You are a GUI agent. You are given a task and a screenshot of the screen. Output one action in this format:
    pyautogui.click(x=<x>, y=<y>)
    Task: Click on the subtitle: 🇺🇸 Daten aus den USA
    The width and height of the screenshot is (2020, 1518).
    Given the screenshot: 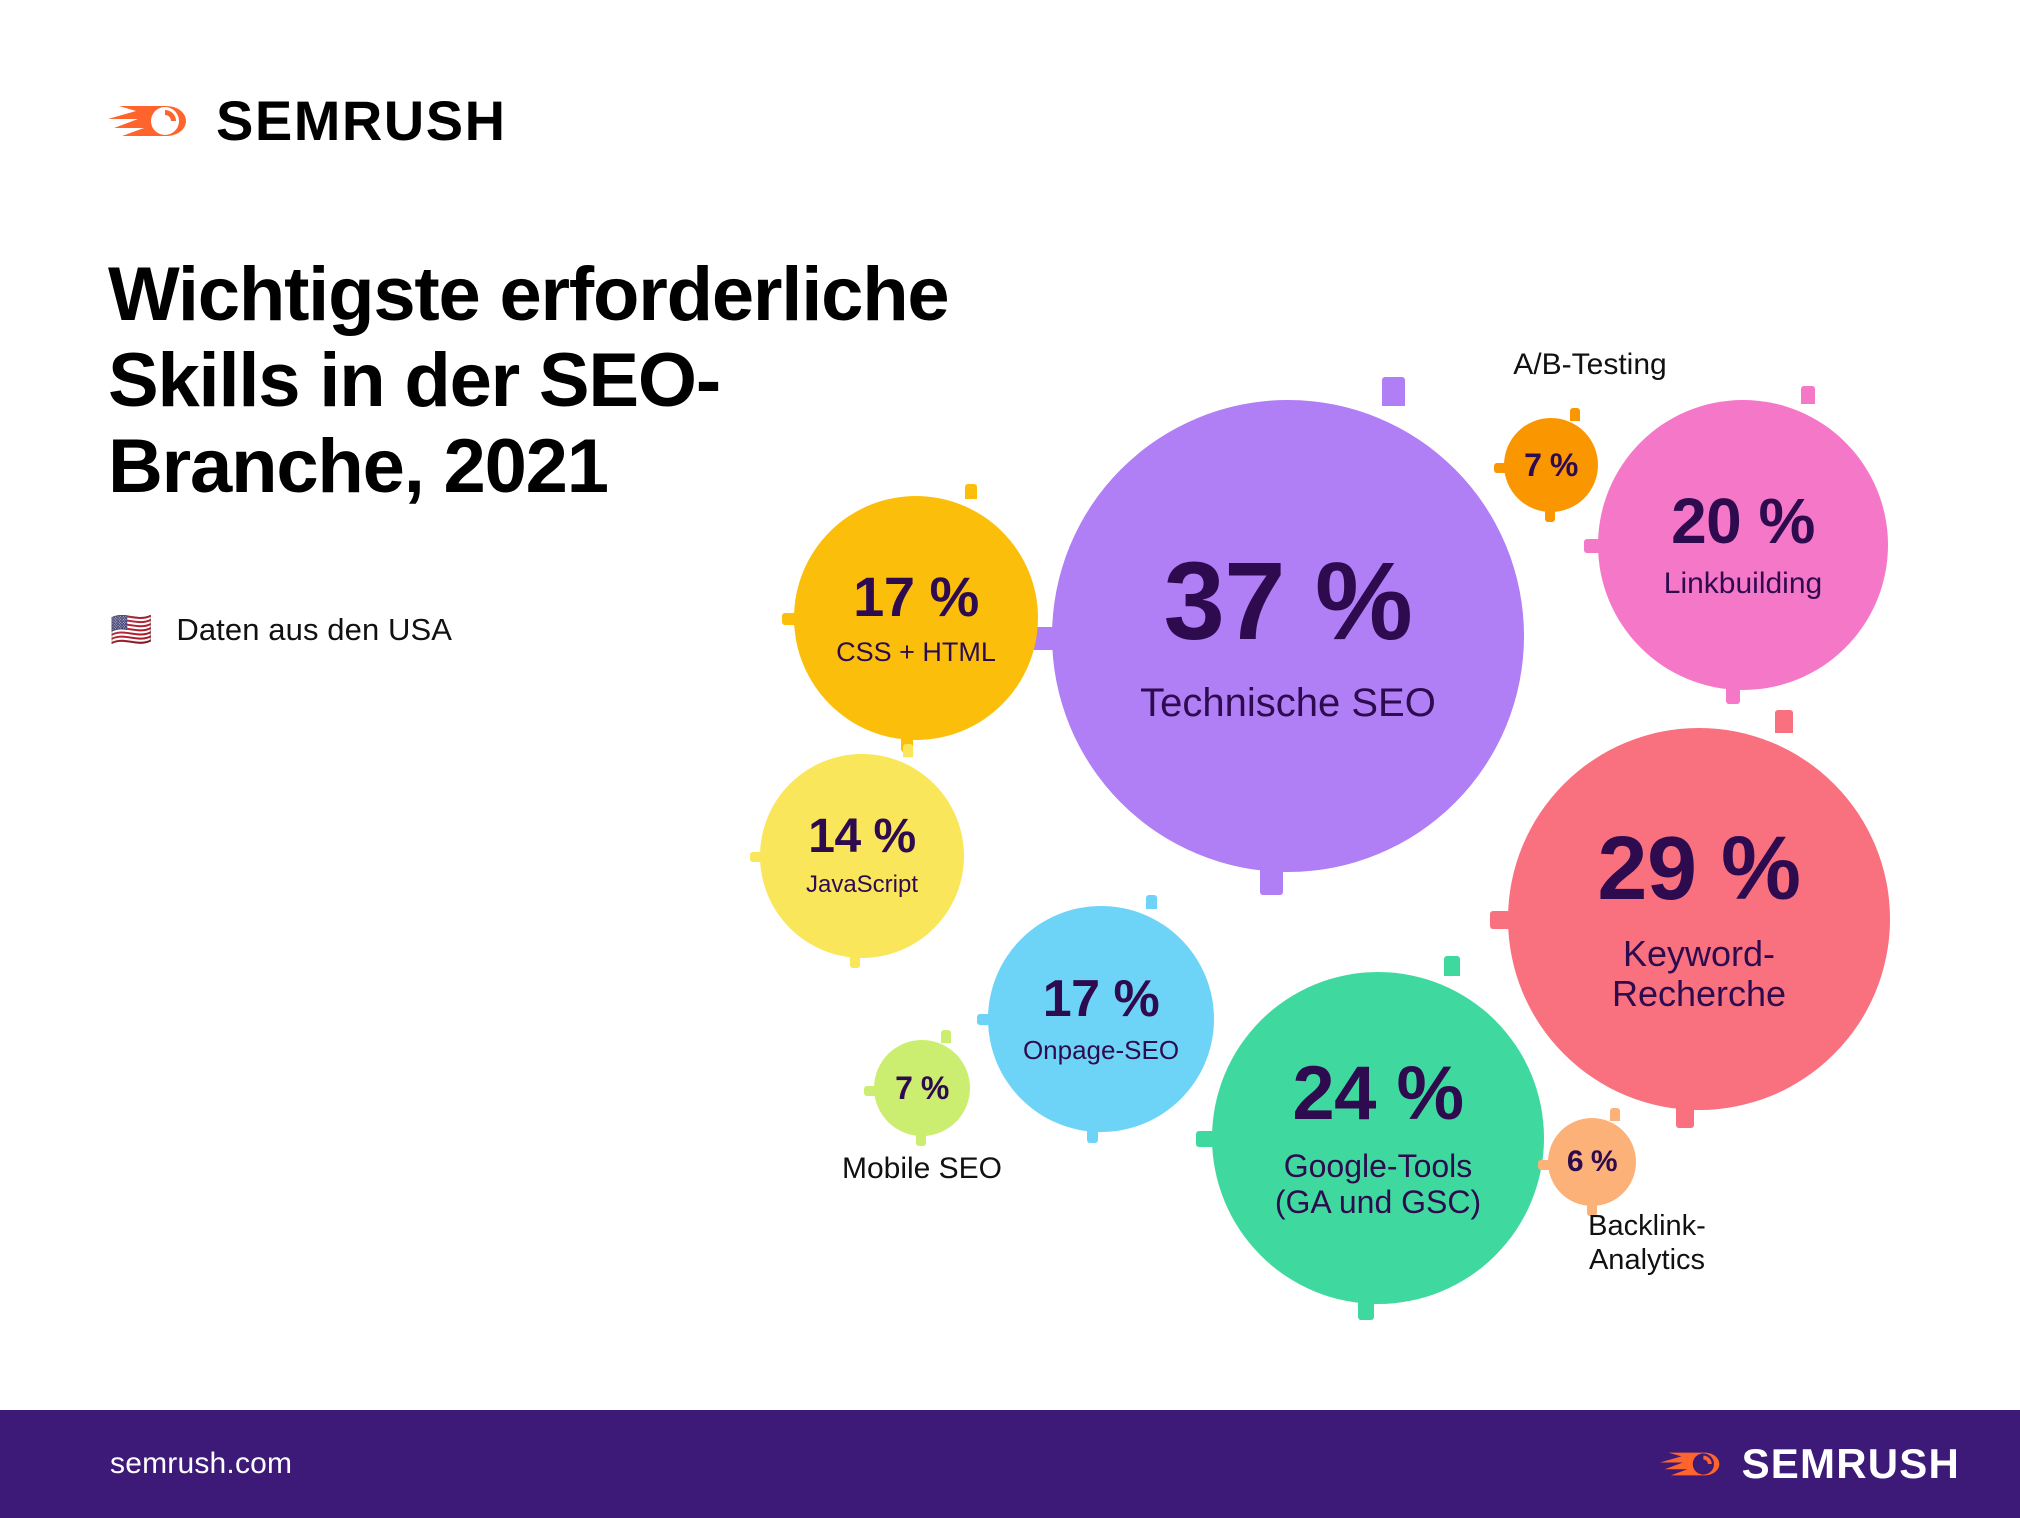 What is the action you would take?
    pyautogui.click(x=281, y=630)
    